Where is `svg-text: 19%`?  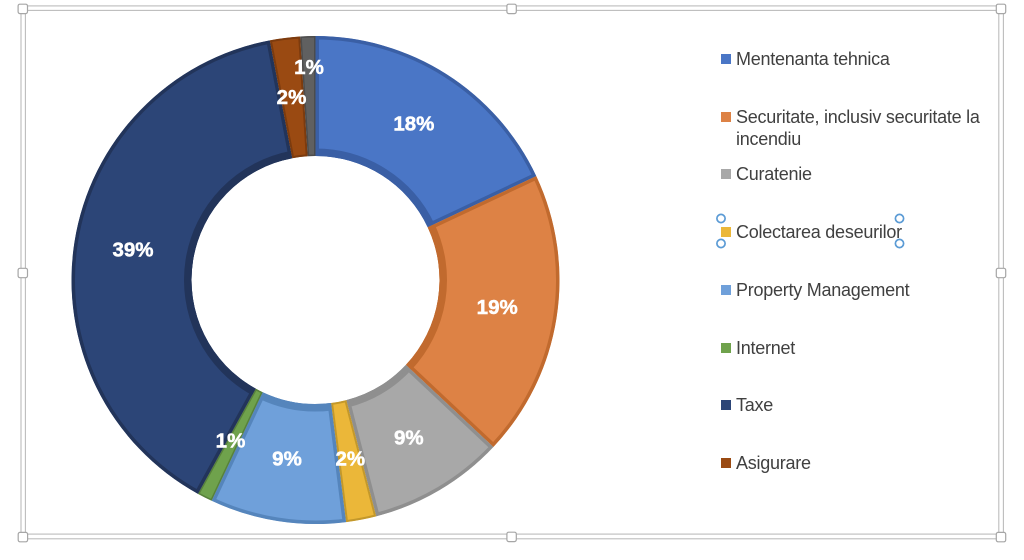 svg-text: 19% is located at coordinates (497, 307).